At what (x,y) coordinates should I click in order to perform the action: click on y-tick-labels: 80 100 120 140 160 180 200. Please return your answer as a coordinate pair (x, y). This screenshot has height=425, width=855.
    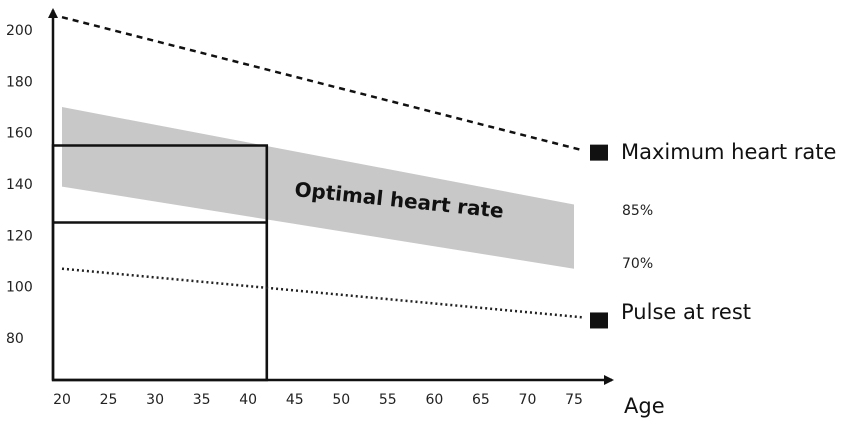
    Looking at the image, I should click on (19, 185).